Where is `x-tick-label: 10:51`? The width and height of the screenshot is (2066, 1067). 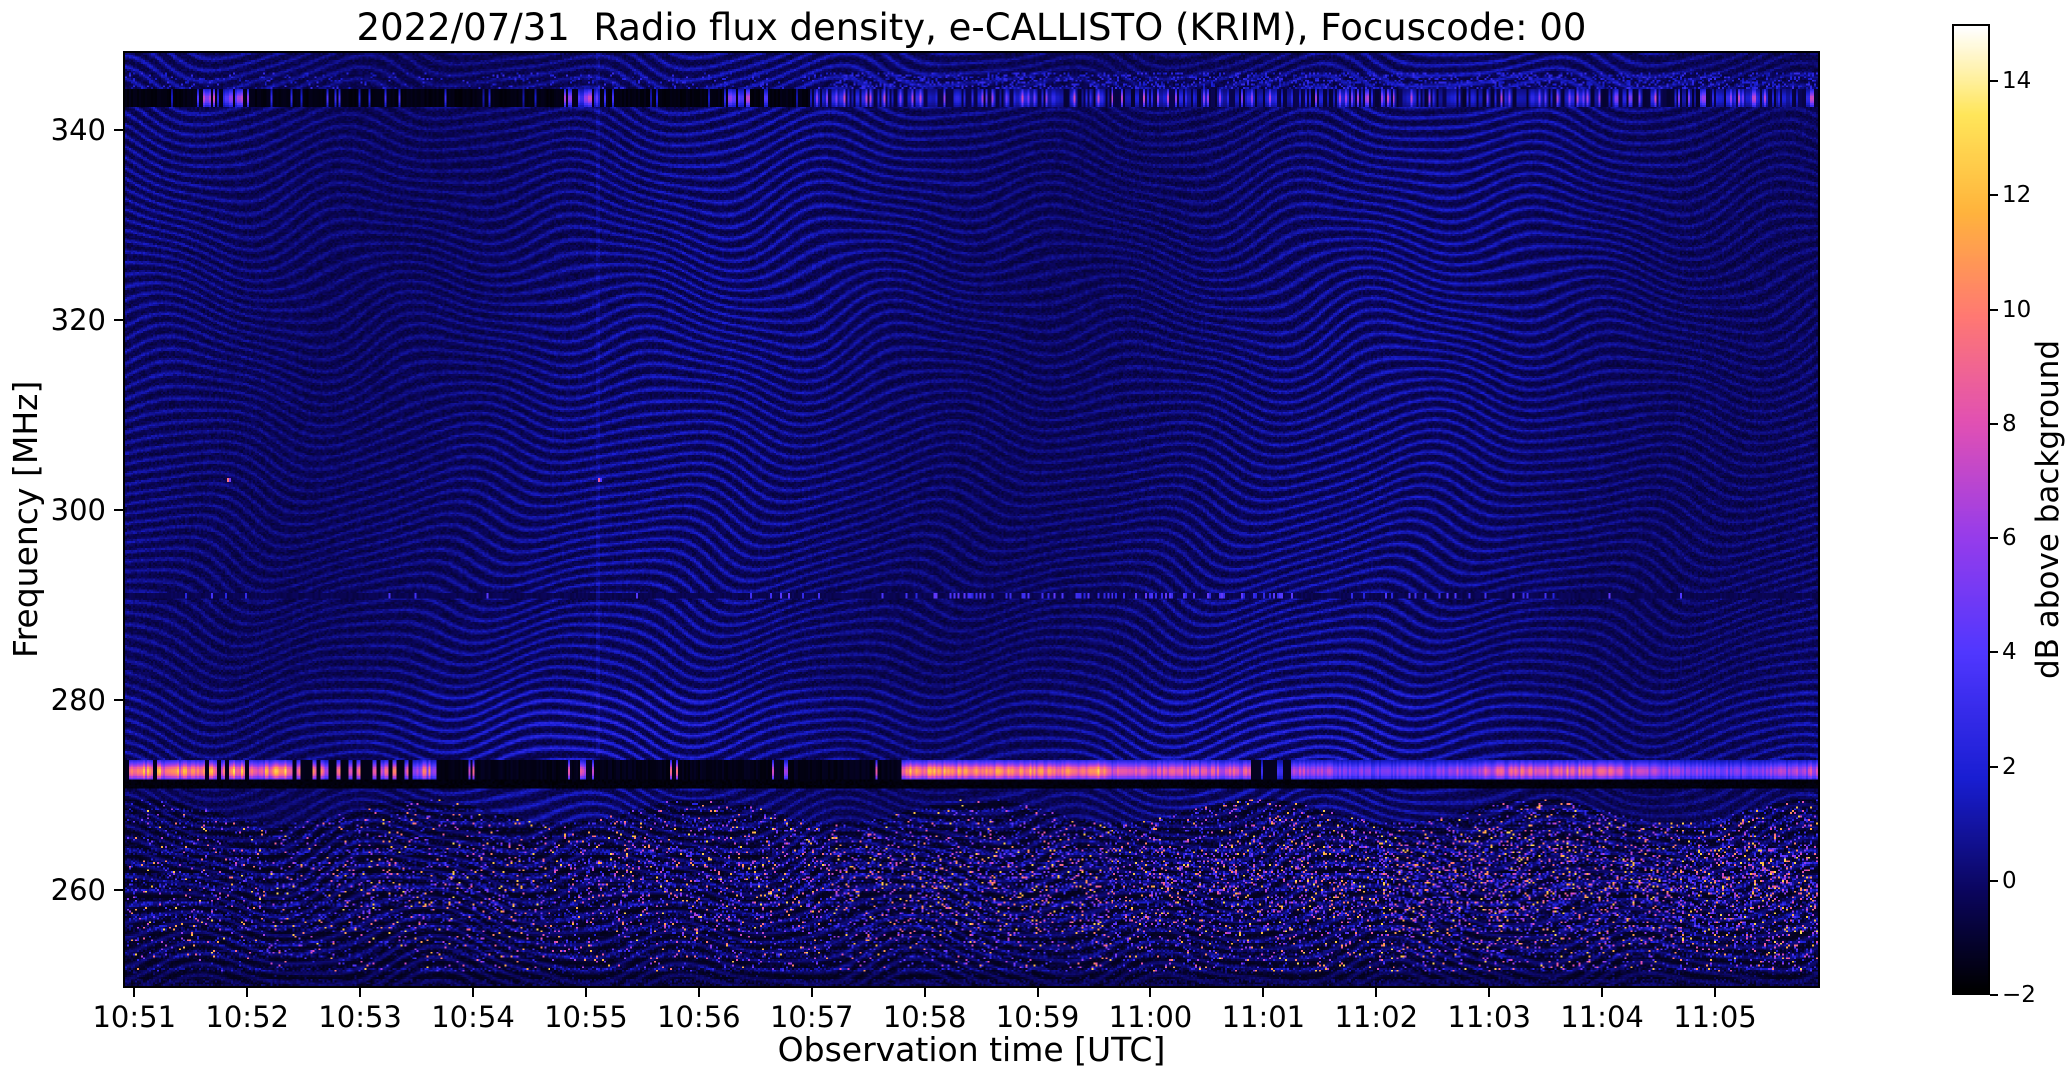 x-tick-label: 10:51 is located at coordinates (134, 1017).